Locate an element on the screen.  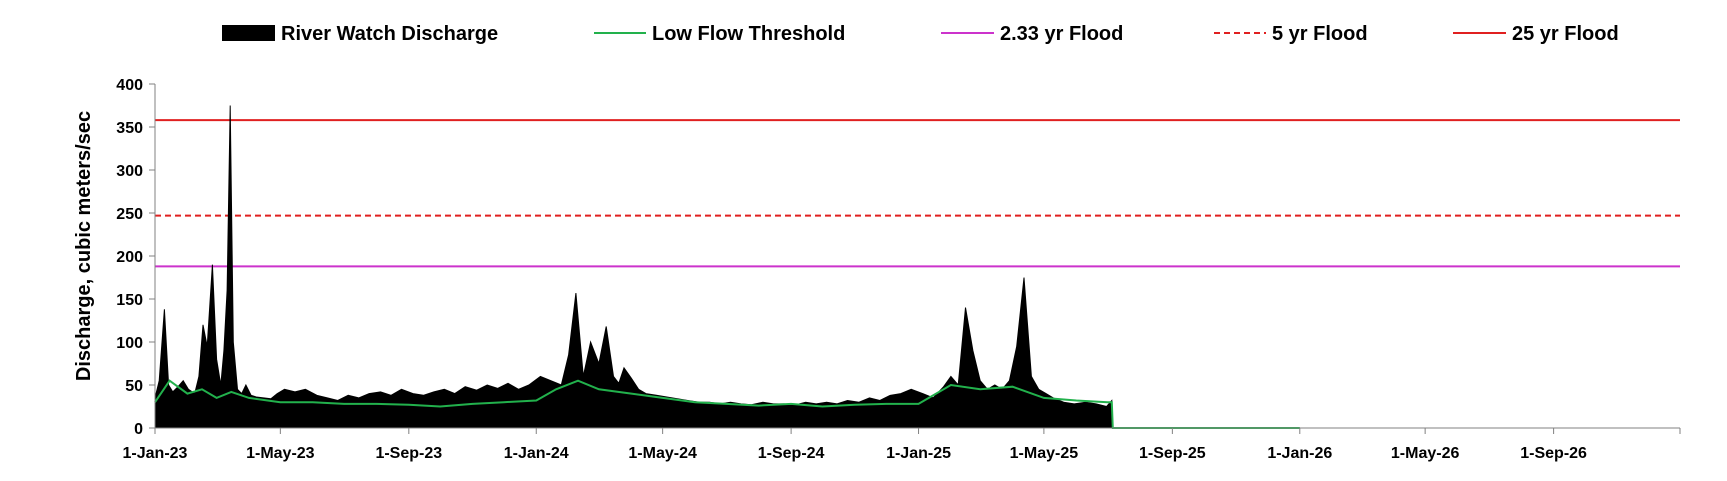
x-tick-label: 1-Jan-26 is located at coordinates (1299, 453).